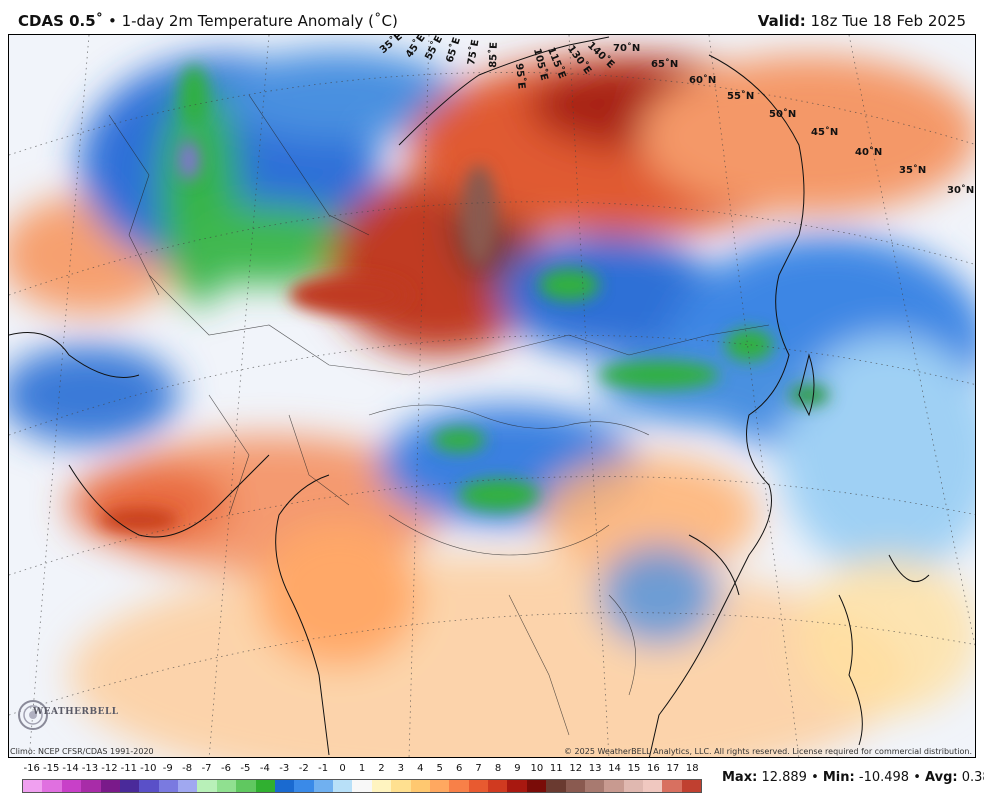 This screenshot has width=984, height=808. I want to click on lat-label-65n: 65˚N, so click(665, 64).